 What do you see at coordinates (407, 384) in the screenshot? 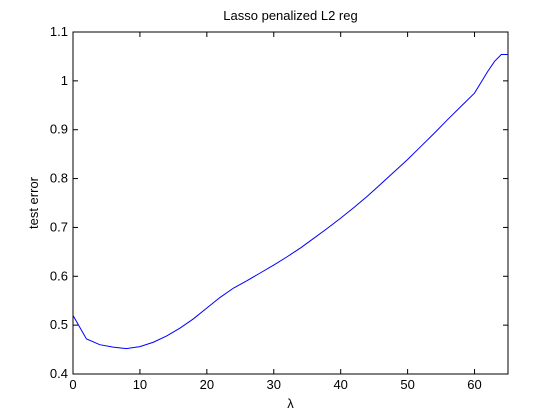
I see `x-tick-label: 50` at bounding box center [407, 384].